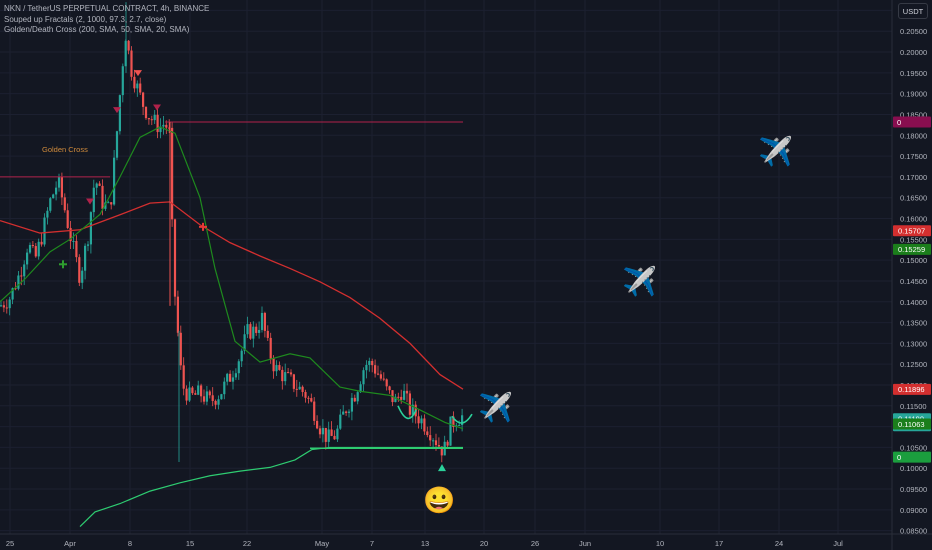 Image resolution: width=932 pixels, height=550 pixels. I want to click on airplane-emoji-icon: ✈️, so click(495, 407).